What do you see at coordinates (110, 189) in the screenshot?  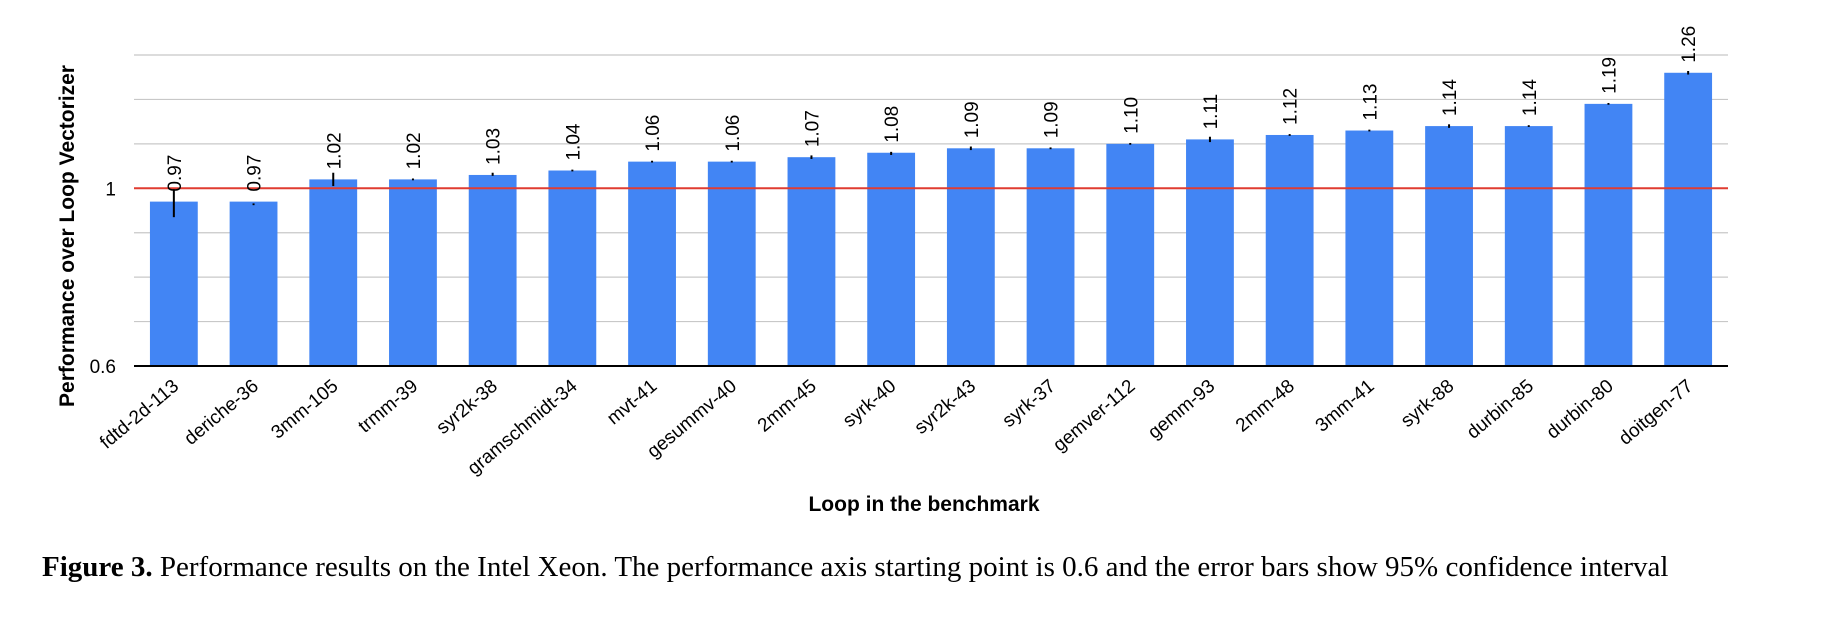 I see `y-tick-label: 1` at bounding box center [110, 189].